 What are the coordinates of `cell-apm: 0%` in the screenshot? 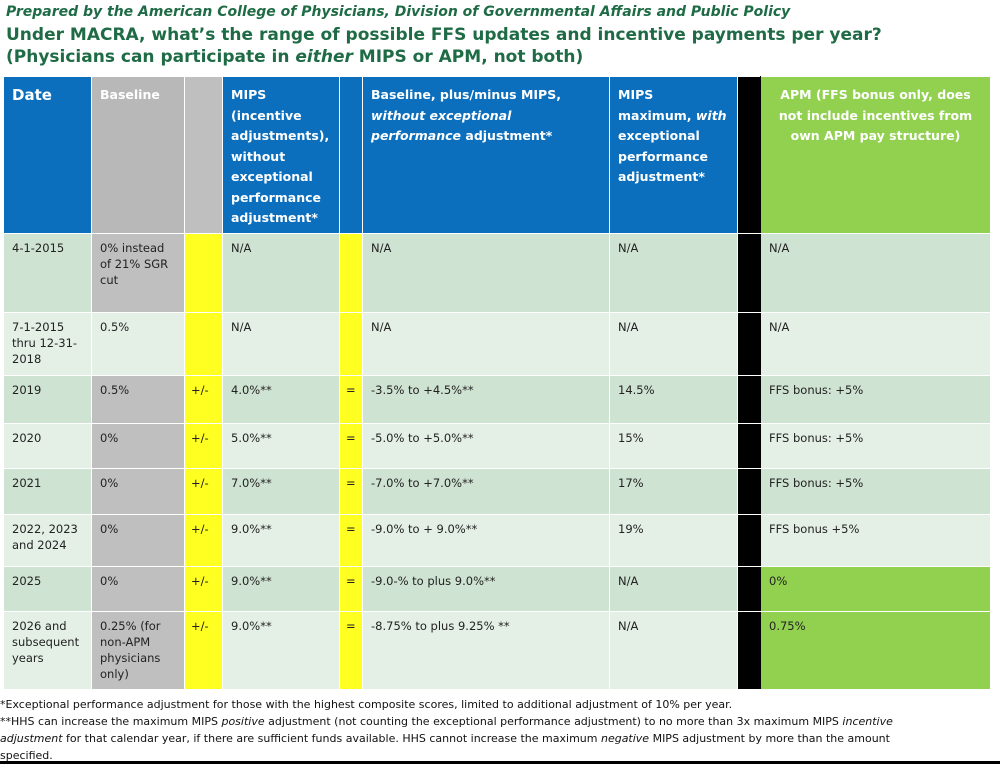 It's located at (875, 588).